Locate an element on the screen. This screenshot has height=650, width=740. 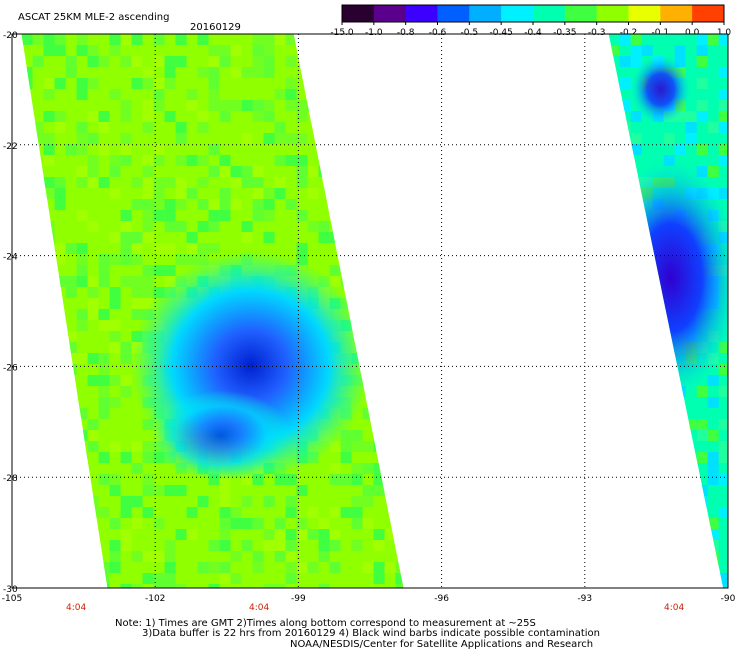
chart-date: 20160129 is located at coordinates (215, 27).